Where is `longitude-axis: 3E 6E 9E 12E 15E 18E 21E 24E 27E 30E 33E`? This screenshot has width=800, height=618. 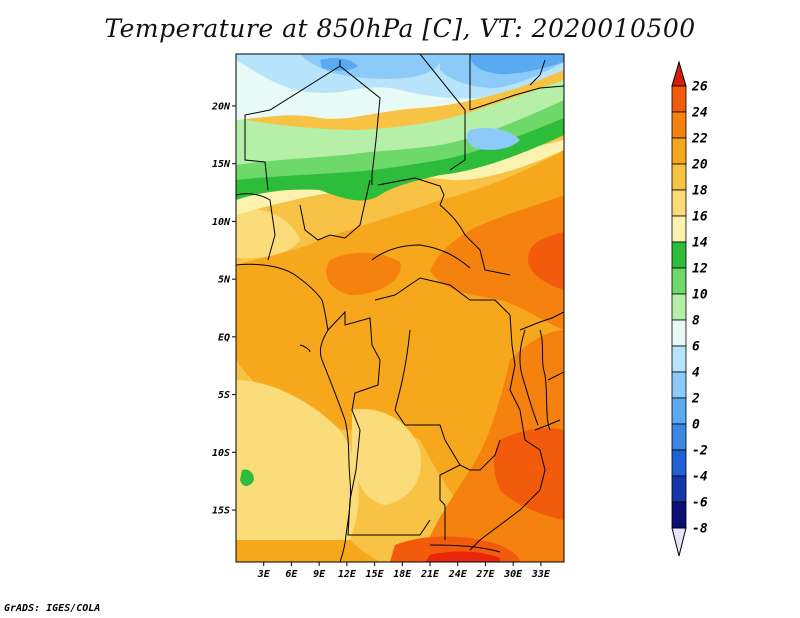
longitude-axis: 3E 6E 9E 12E 15E 18E 21E 24E 27E 30E 33E is located at coordinates (404, 571).